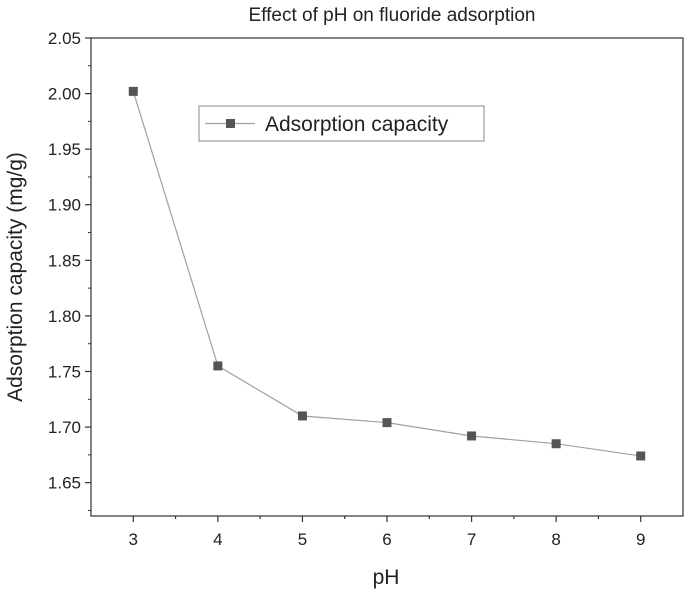 This screenshot has width=685, height=593. What do you see at coordinates (64, 149) in the screenshot?
I see `y-tick-label: 1.95` at bounding box center [64, 149].